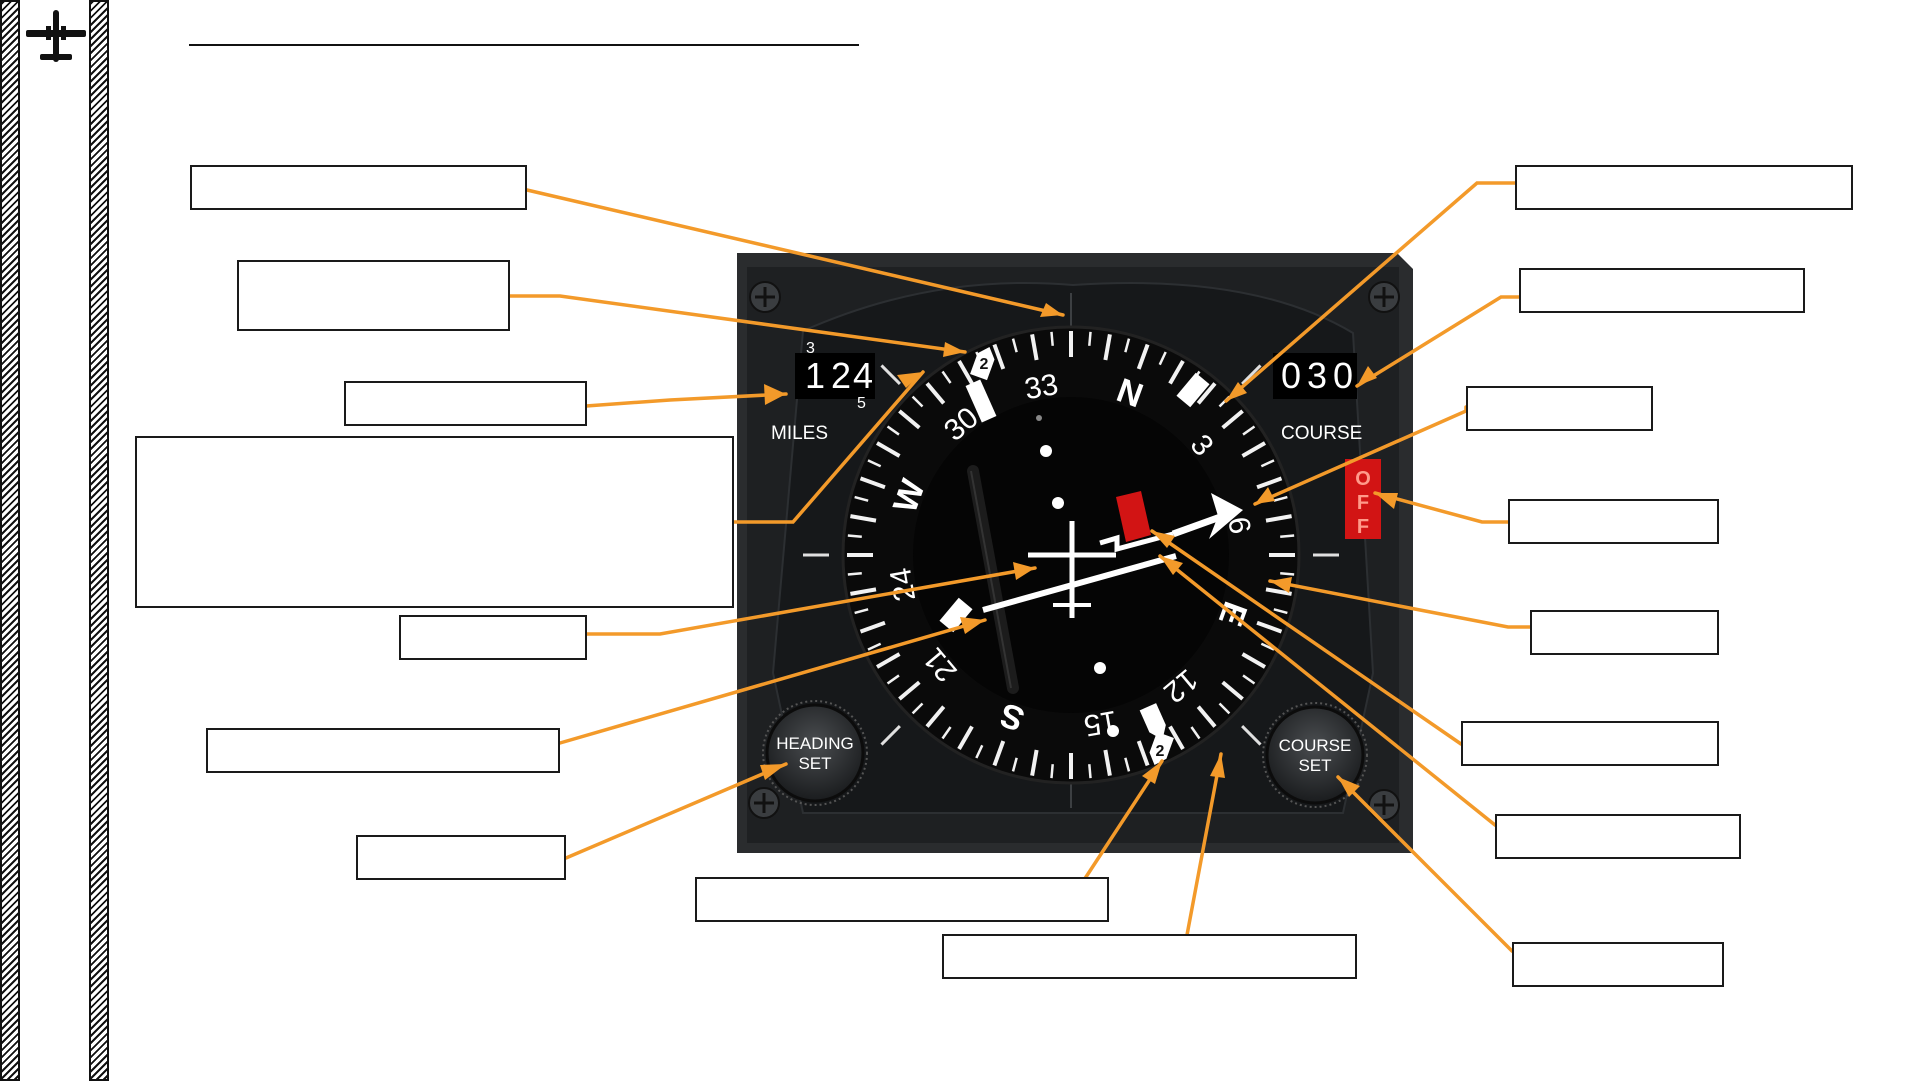 The image size is (1921, 1081). What do you see at coordinates (1315, 745) in the screenshot?
I see `course-knob-line1: COURSE` at bounding box center [1315, 745].